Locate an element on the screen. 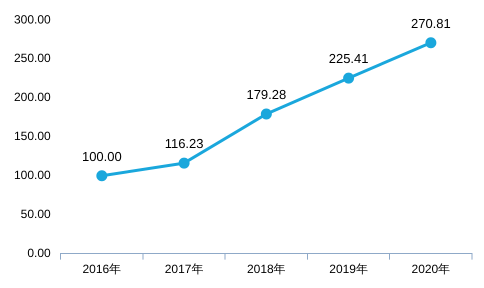  x-tick-label: 2020年 is located at coordinates (431, 269).